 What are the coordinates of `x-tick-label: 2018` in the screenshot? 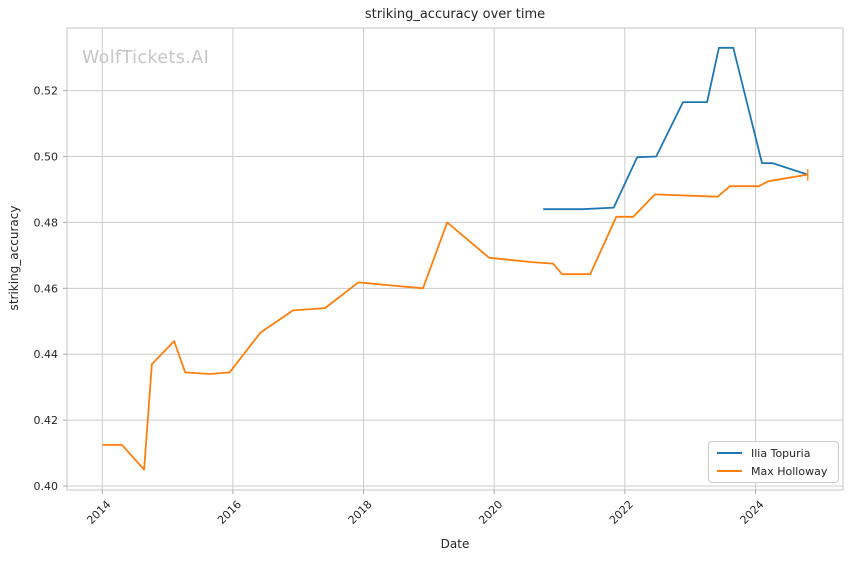 It's located at (360, 512).